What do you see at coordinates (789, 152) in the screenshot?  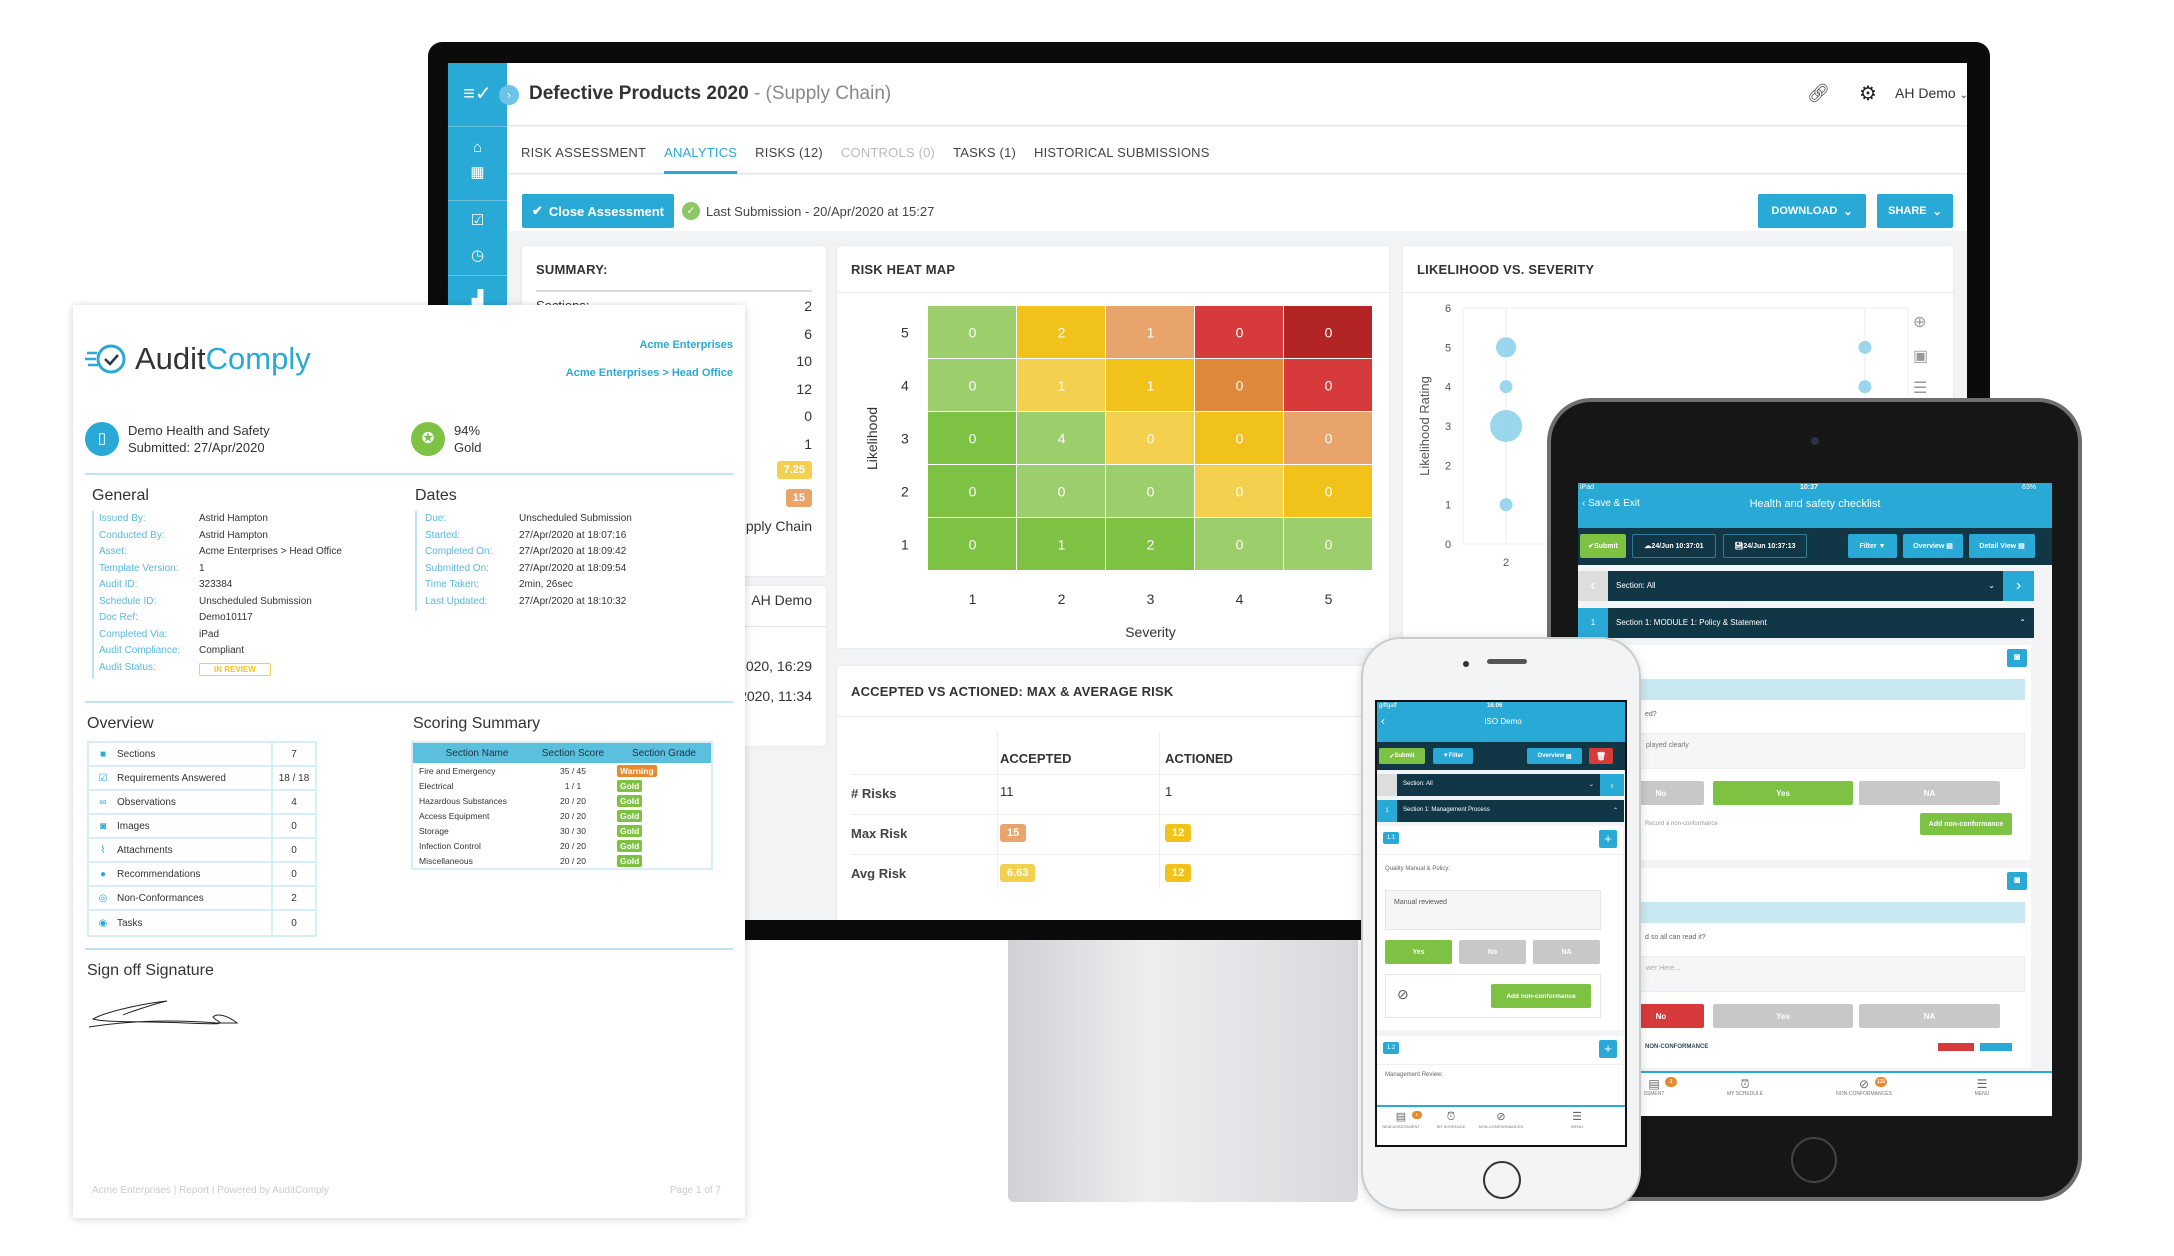 I see `tab-risks: RISKS (12)` at bounding box center [789, 152].